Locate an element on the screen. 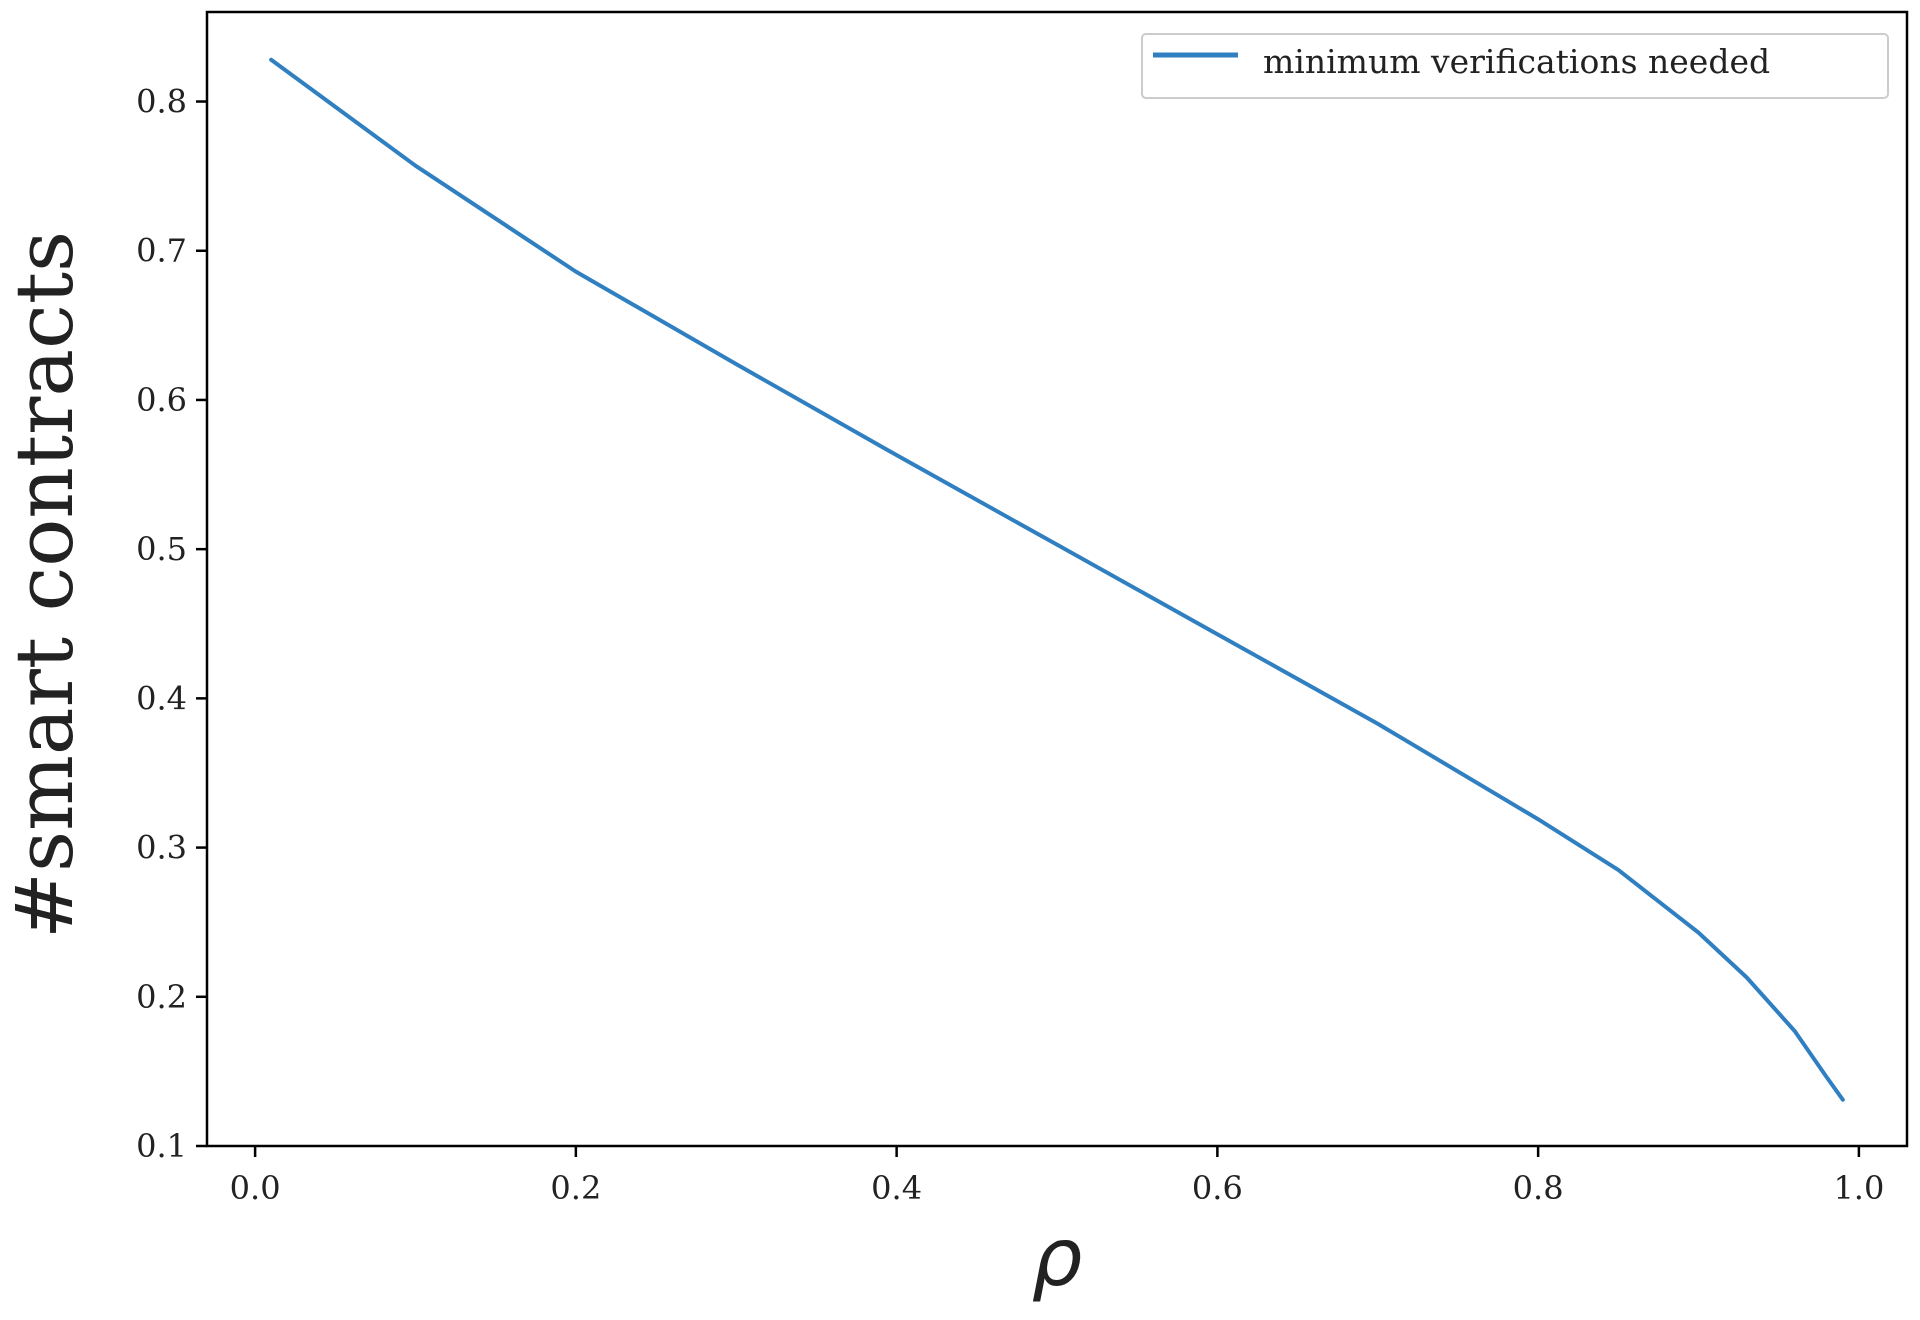 The image size is (1920, 1320). y-tick-label: 0.4 is located at coordinates (161, 698).